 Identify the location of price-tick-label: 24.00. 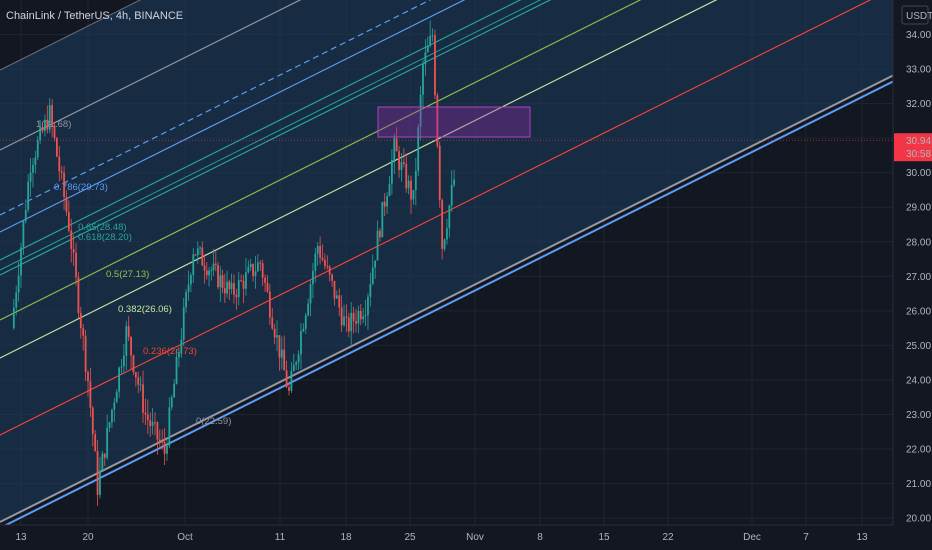
(918, 380).